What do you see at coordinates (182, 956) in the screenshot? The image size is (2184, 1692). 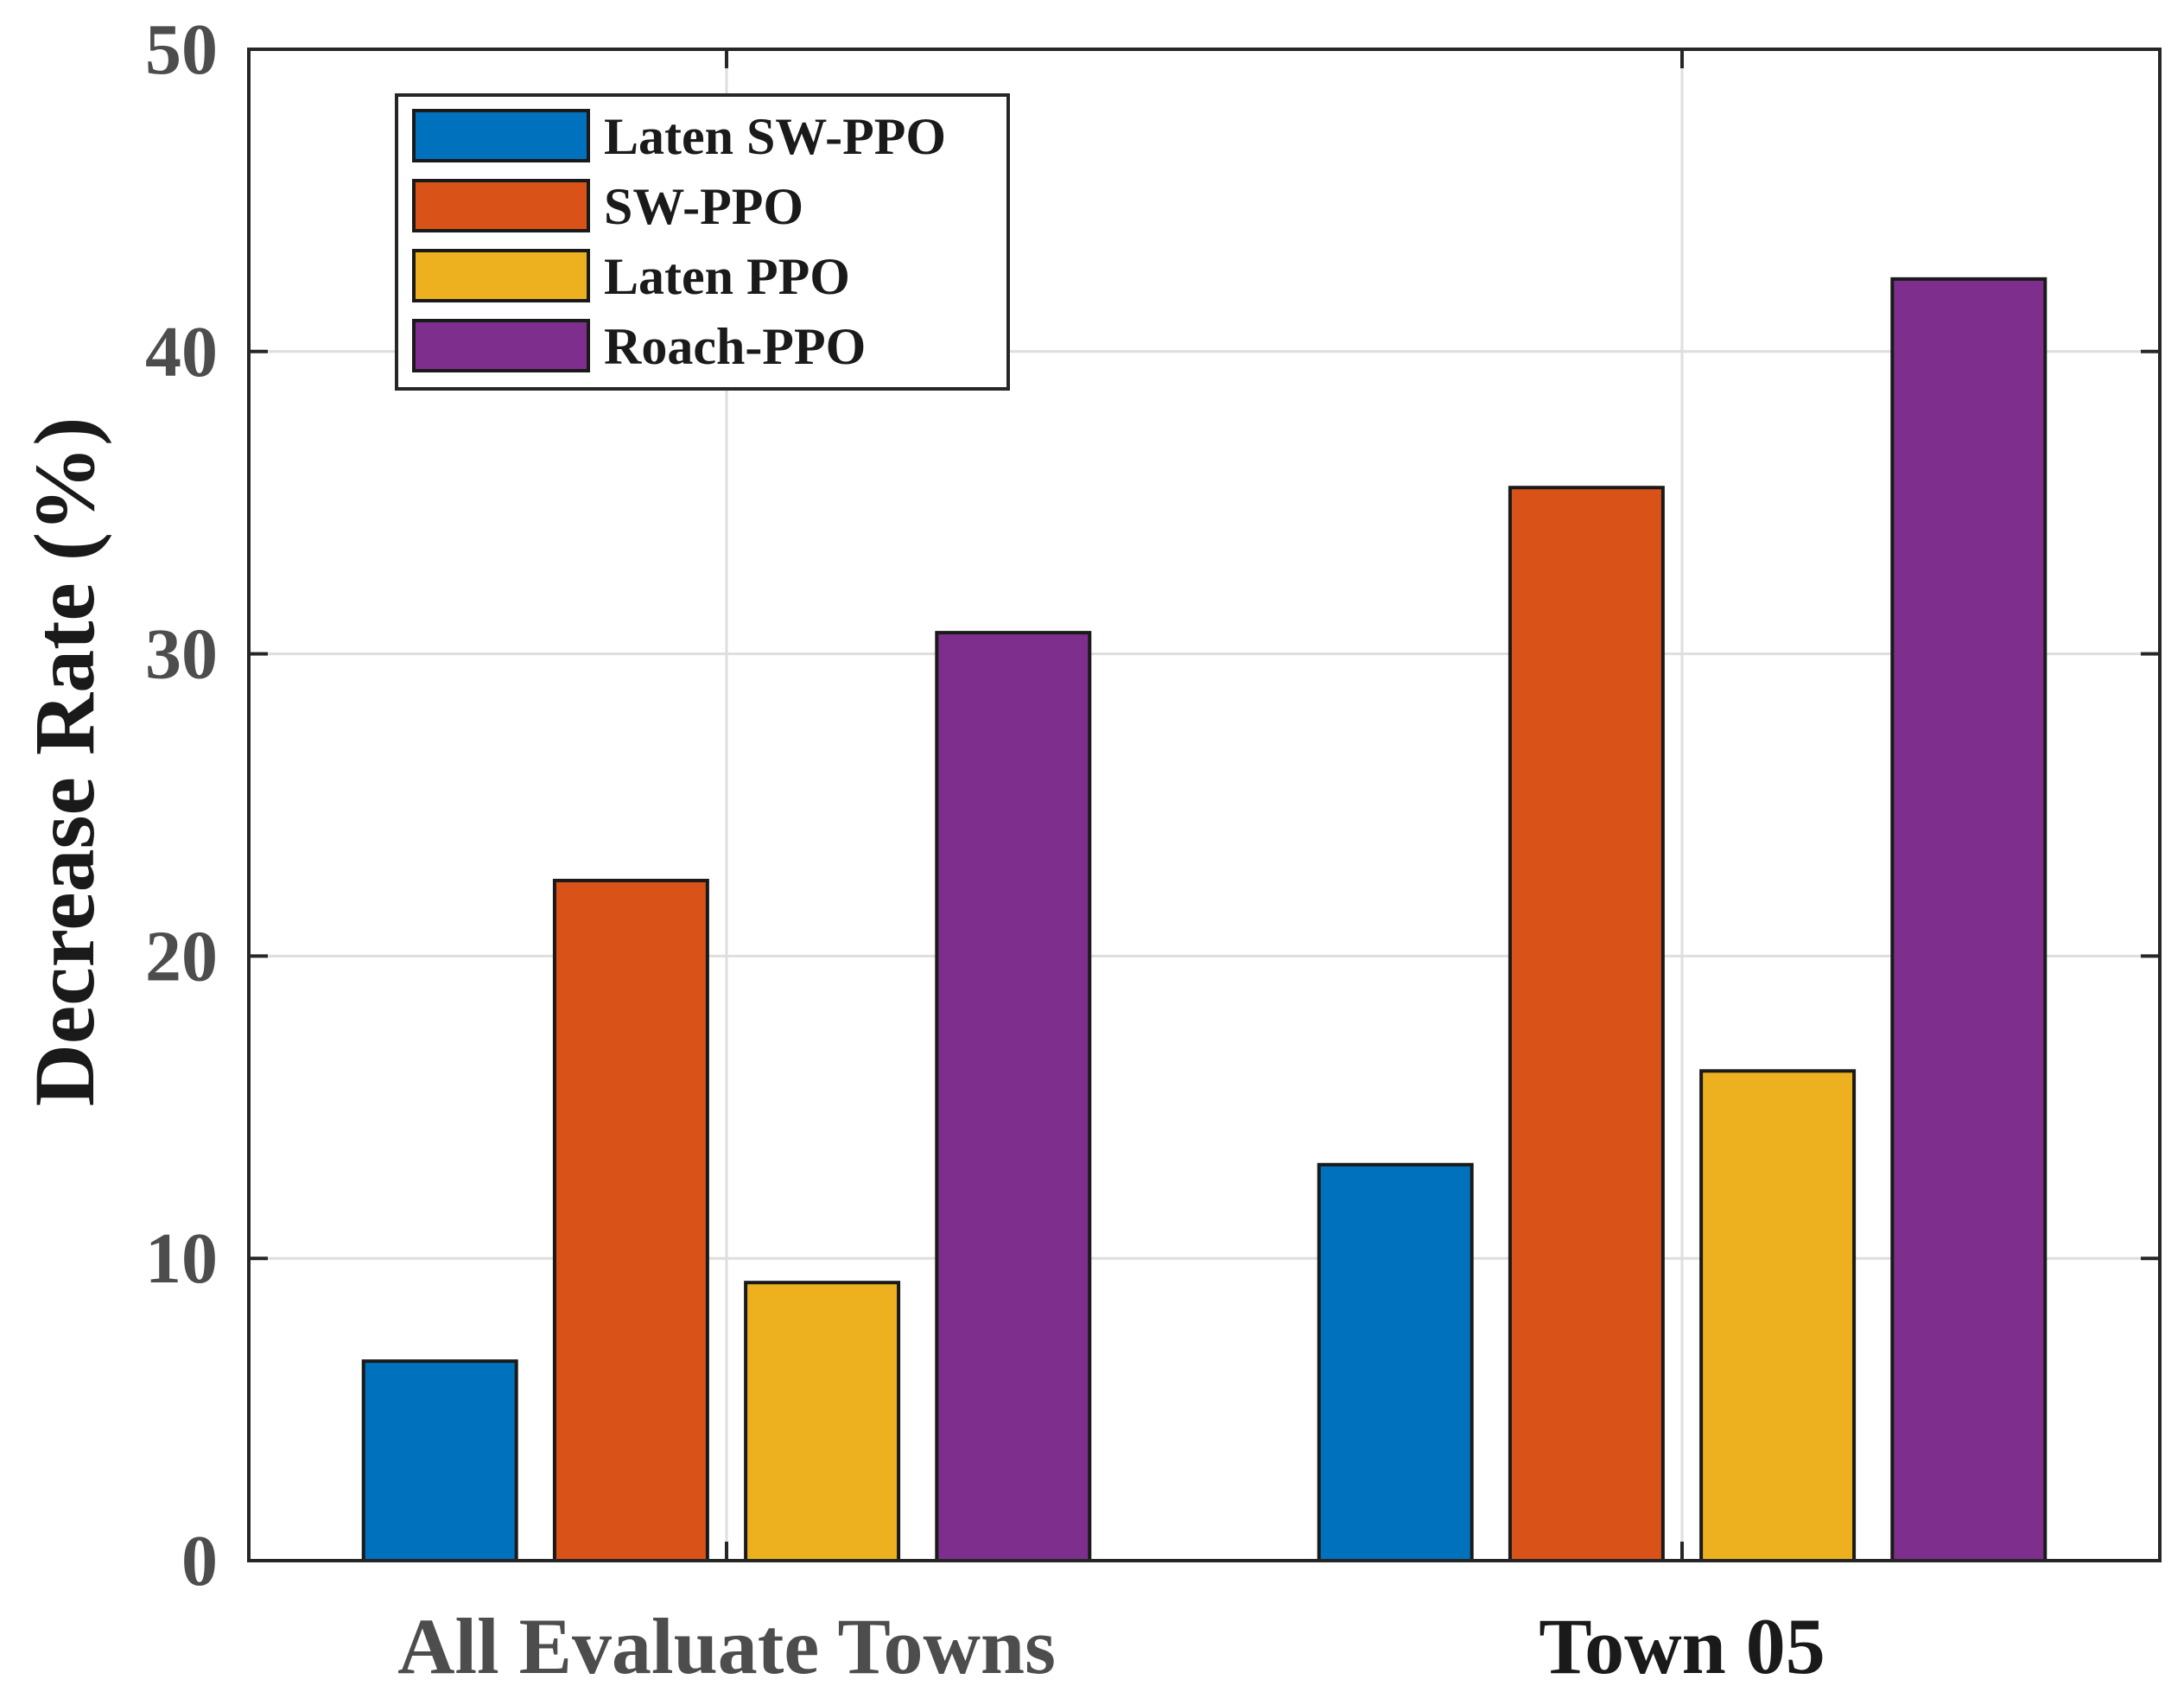 I see `y-tick-label: 20` at bounding box center [182, 956].